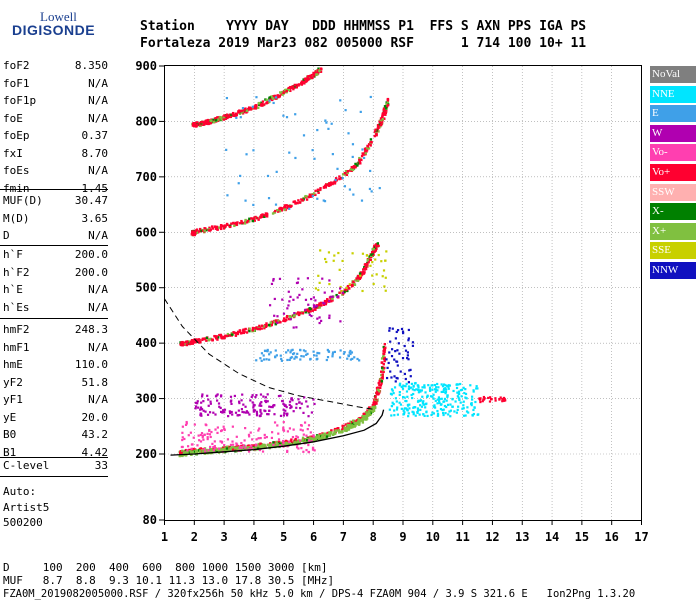 This screenshot has height=601, width=700. I want to click on x-tick-label: 2, so click(194, 537).